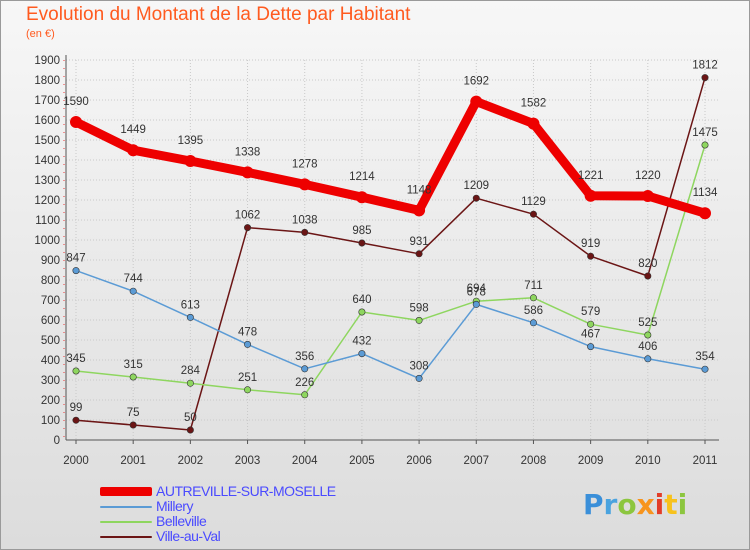 This screenshot has height=550, width=750. Describe the element at coordinates (50, 381) in the screenshot. I see `y-tick-label: 300` at that location.